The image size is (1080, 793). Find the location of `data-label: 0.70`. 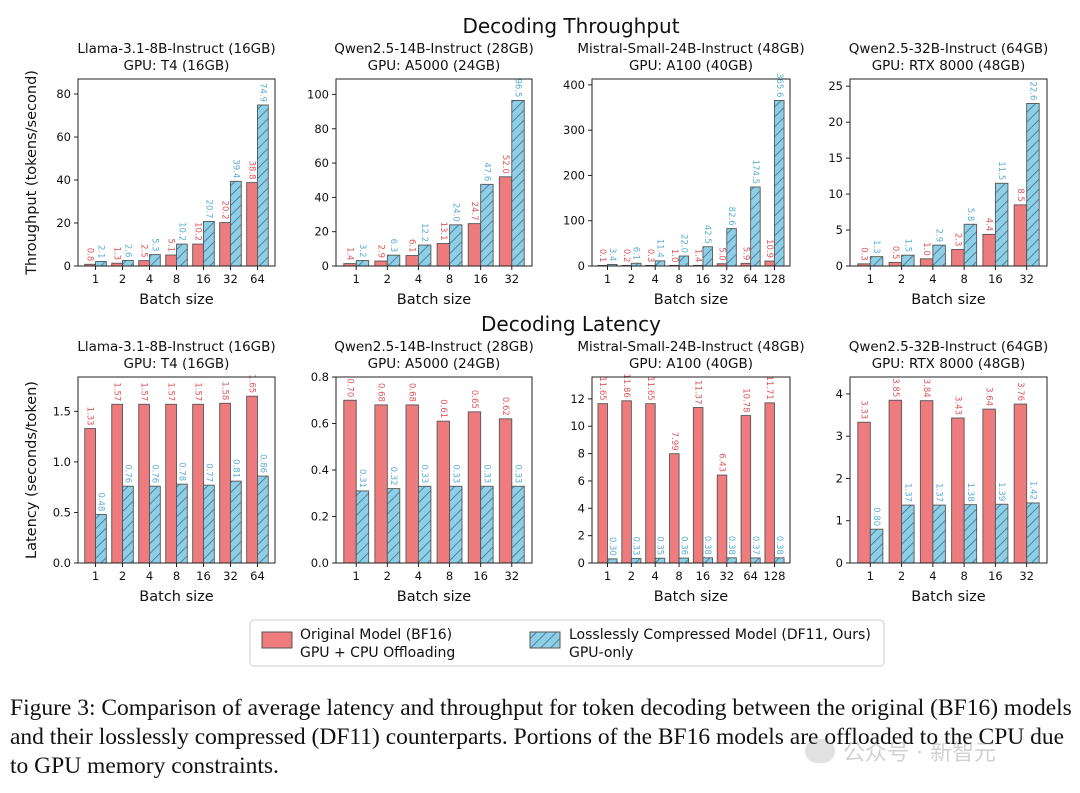

data-label: 0.70 is located at coordinates (350, 387).